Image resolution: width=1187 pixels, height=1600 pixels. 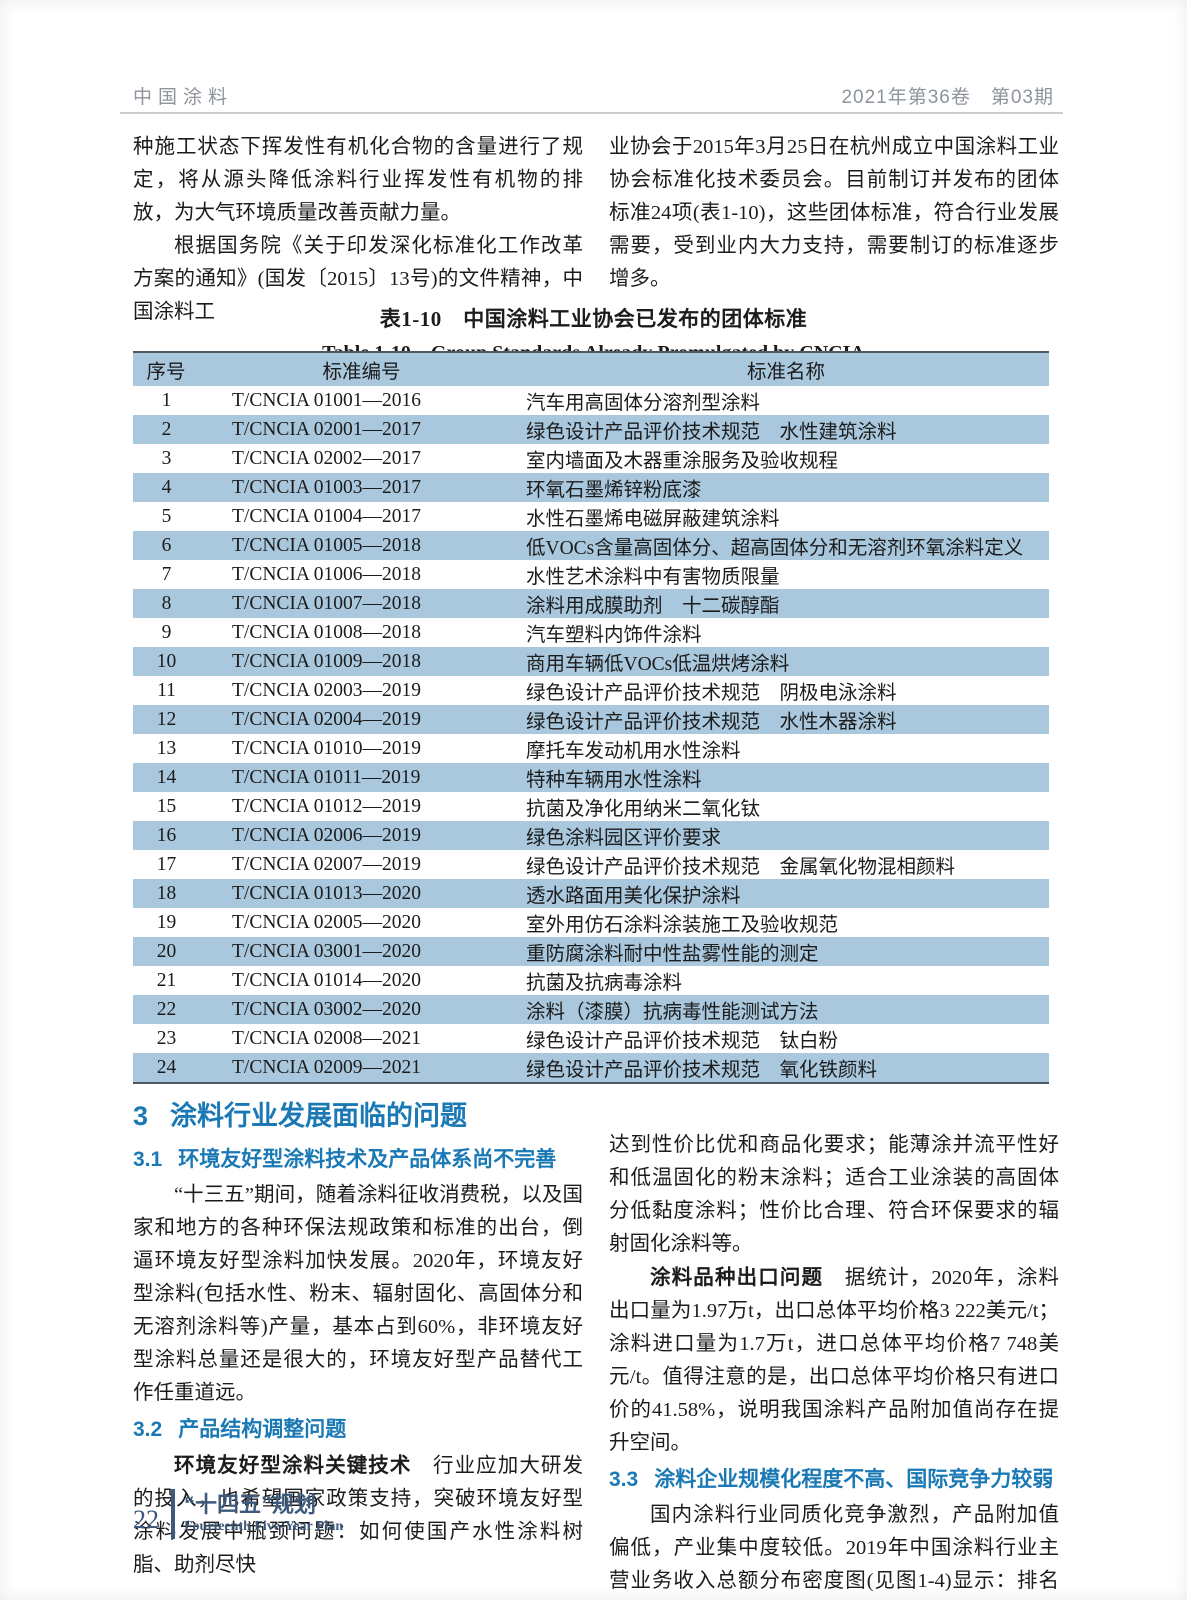 I want to click on table-row: 7 T/CNCIA 01006—2018 水性艺术涂料中有害物质限量, so click(x=591, y=574).